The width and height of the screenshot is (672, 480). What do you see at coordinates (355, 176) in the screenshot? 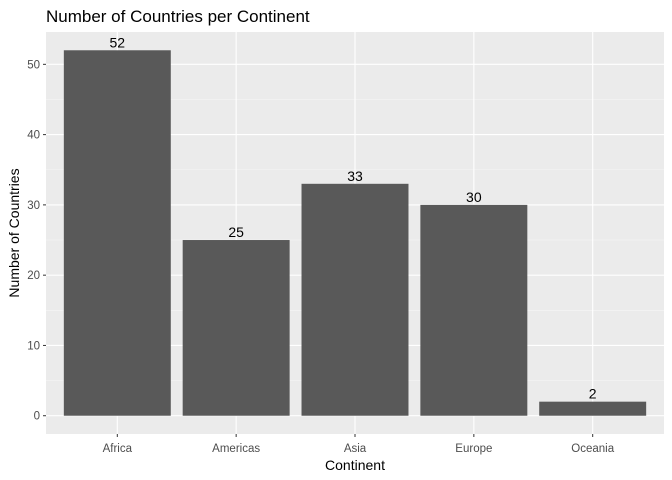
I see `data-label-asia: 33` at bounding box center [355, 176].